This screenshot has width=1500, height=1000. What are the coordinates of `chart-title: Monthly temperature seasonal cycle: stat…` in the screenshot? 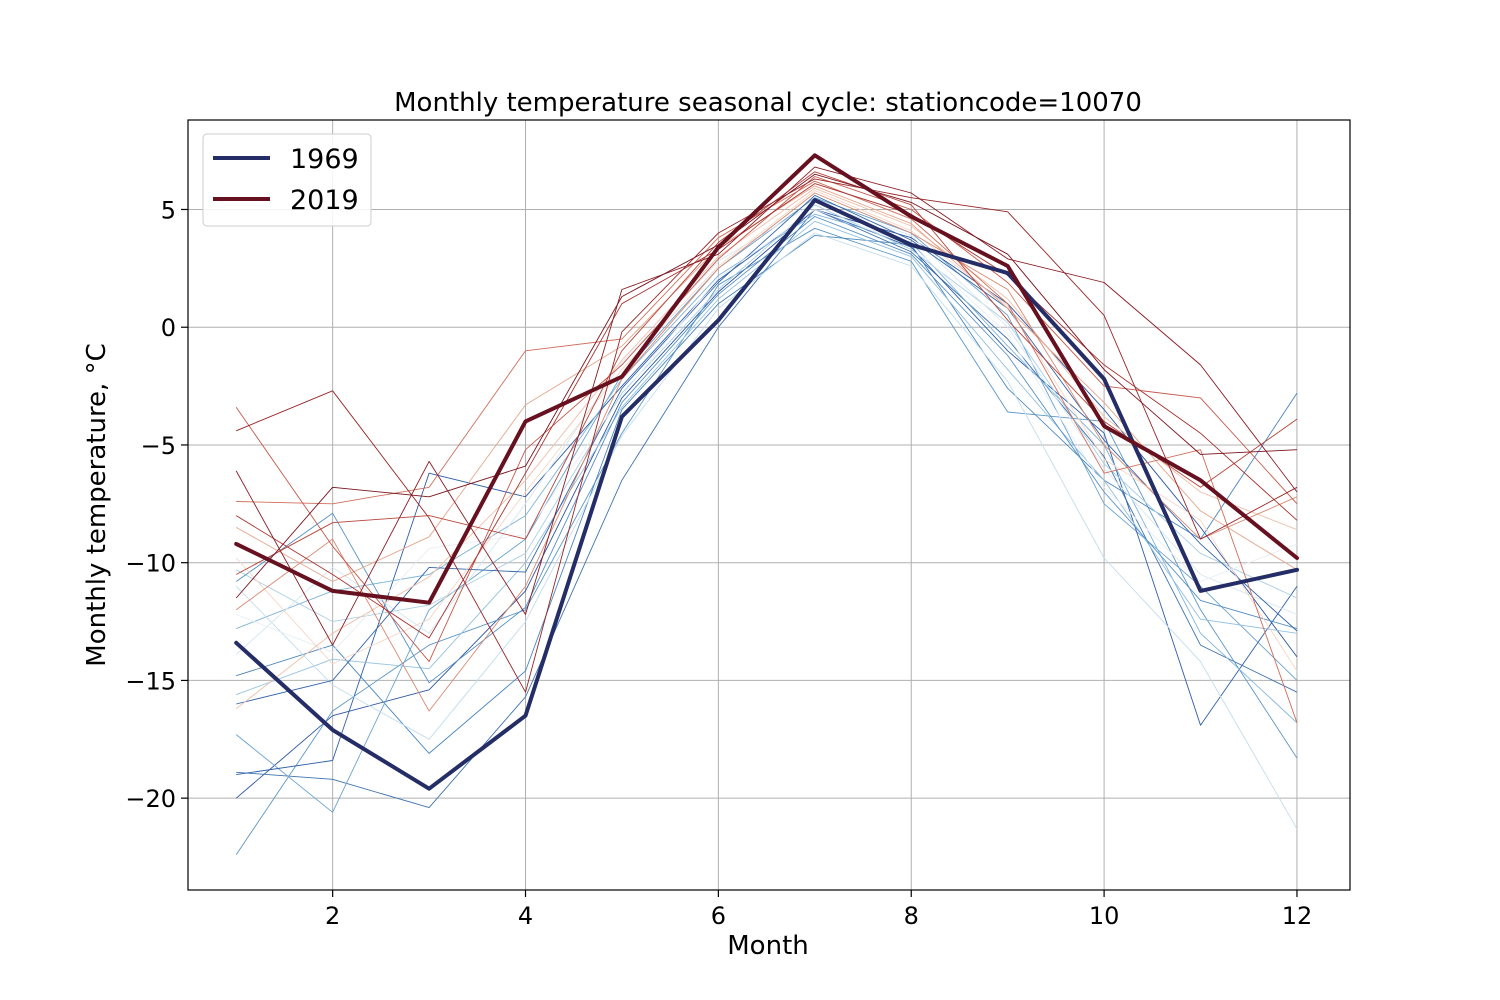 It's located at (768, 103).